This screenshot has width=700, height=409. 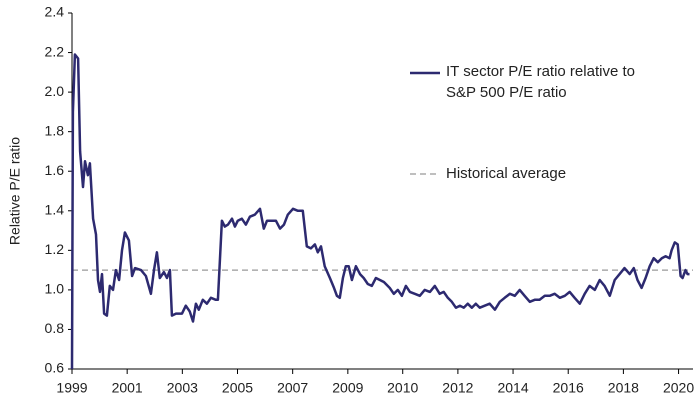 What do you see at coordinates (55, 170) in the screenshot?
I see `y-tick-label: 1.6` at bounding box center [55, 170].